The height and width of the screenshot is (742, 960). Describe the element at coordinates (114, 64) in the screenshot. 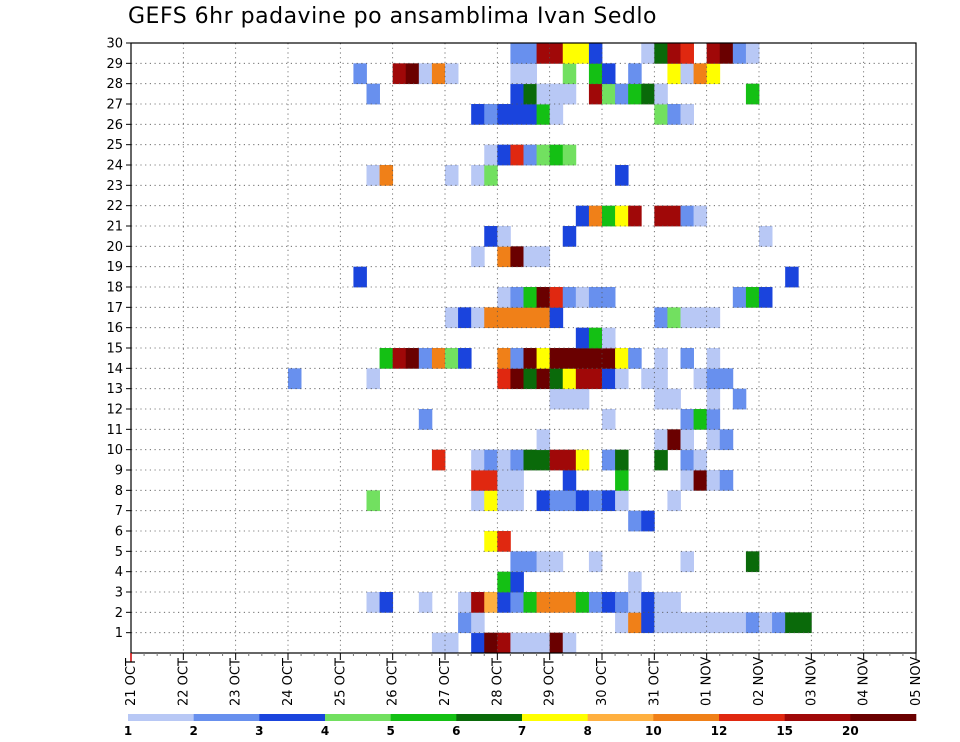

I see `y-tick-label: 29` at that location.